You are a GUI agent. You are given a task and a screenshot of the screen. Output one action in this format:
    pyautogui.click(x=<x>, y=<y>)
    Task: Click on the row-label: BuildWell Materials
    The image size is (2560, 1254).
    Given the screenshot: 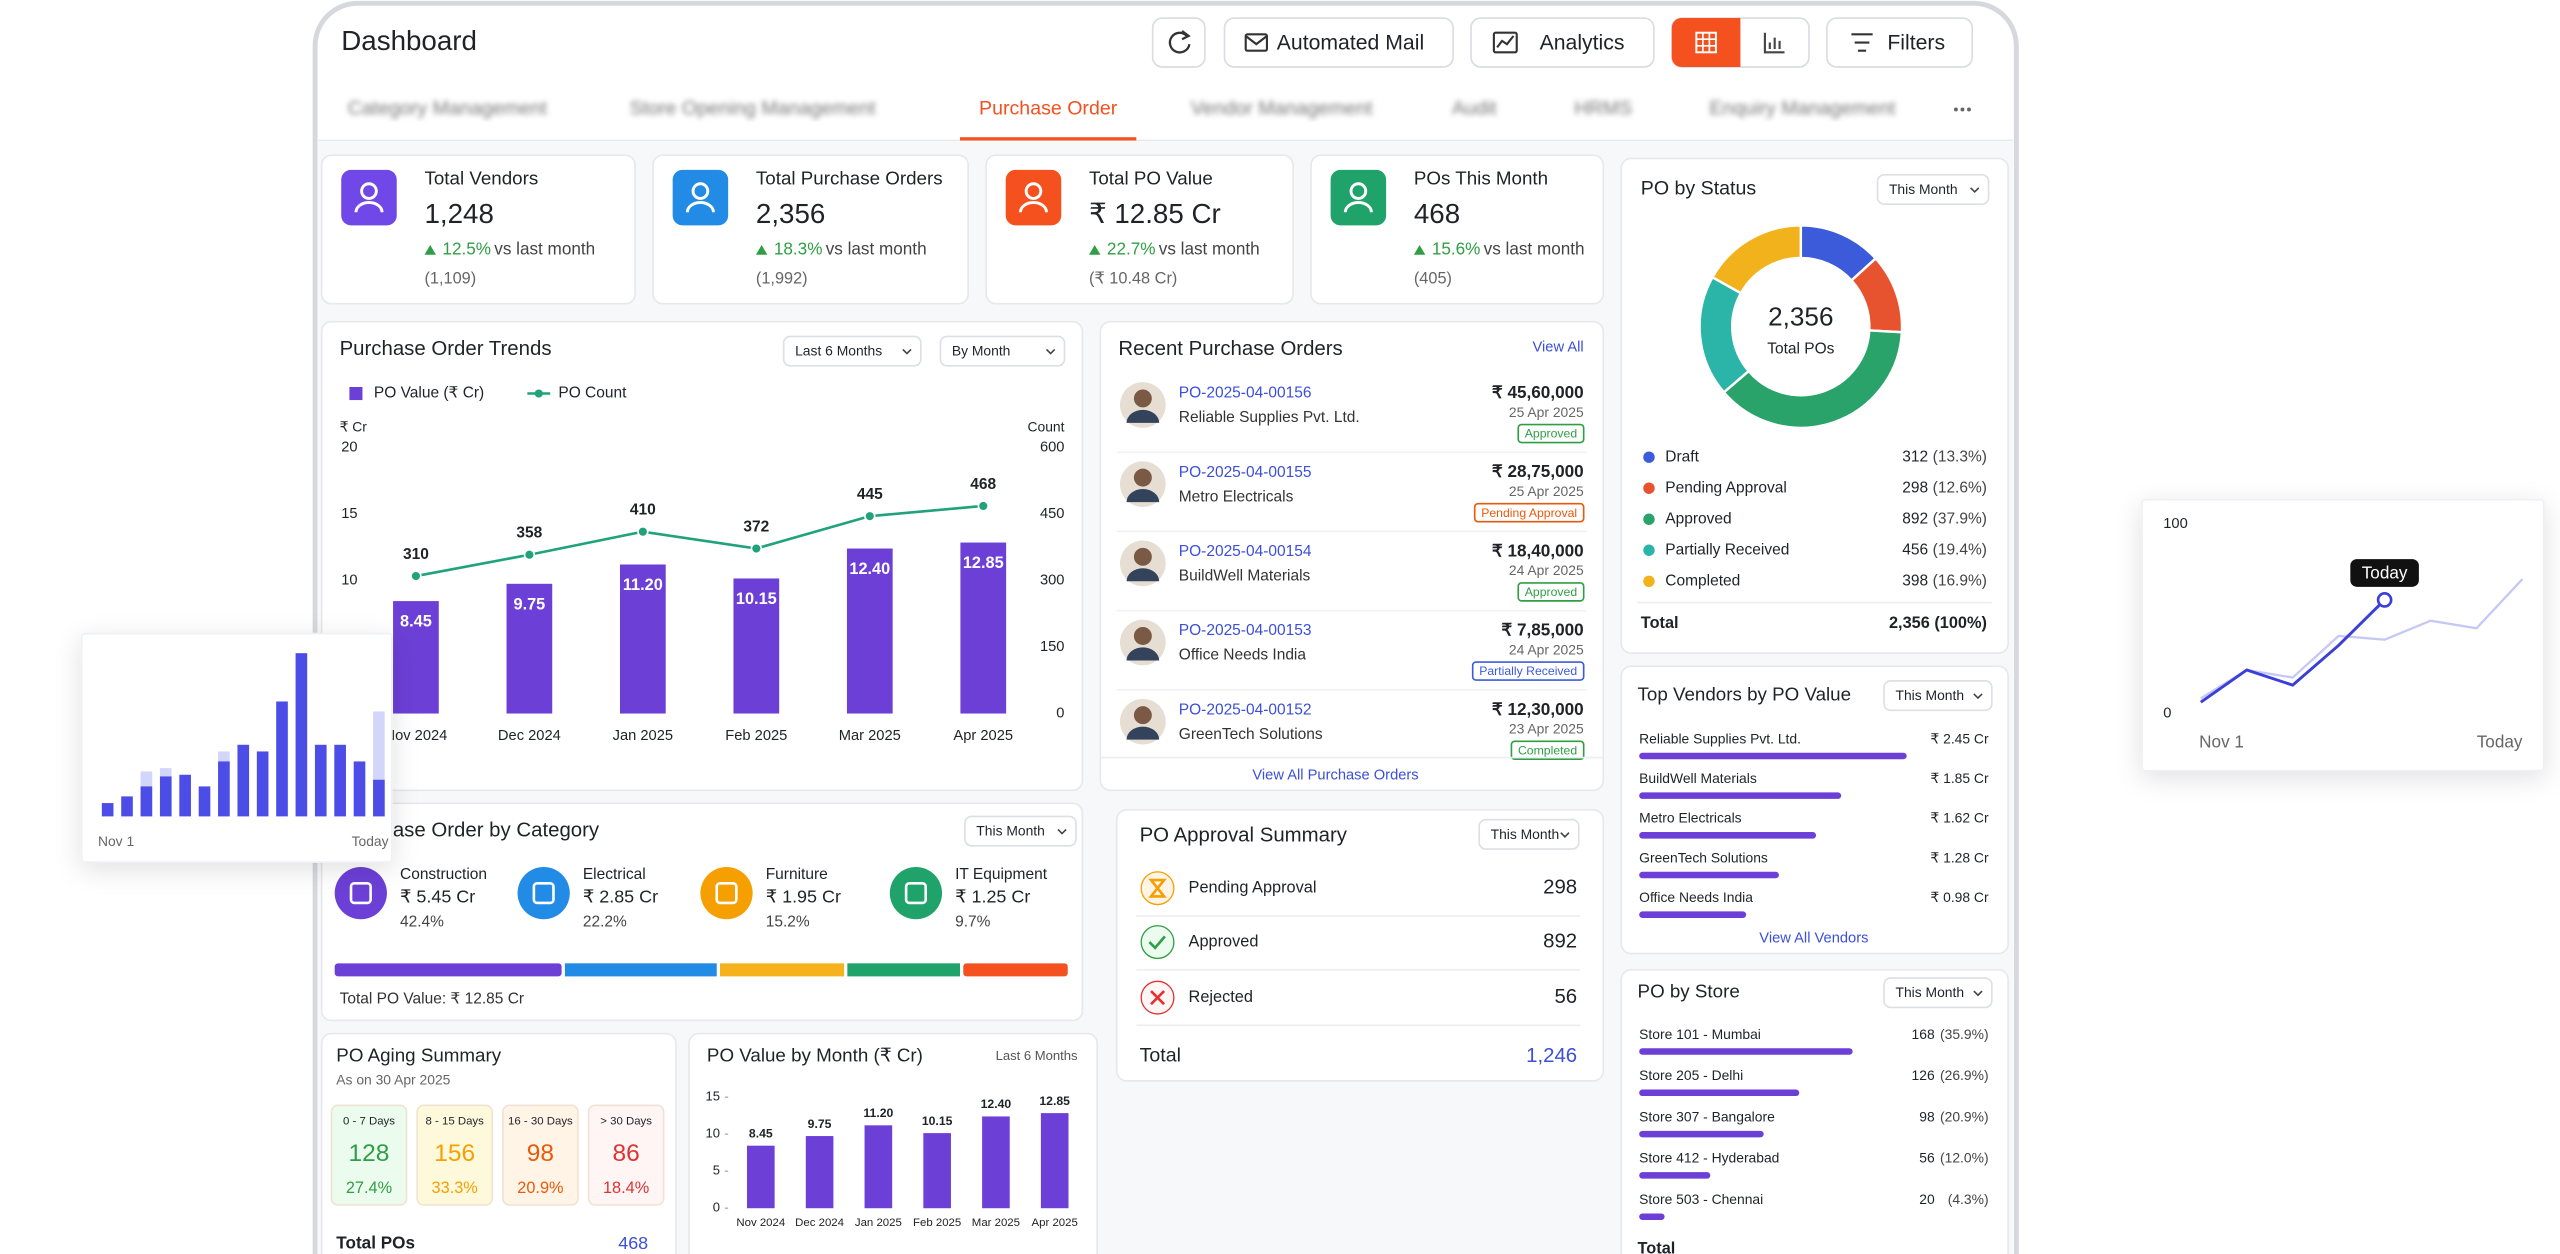 What is the action you would take?
    pyautogui.click(x=1698, y=778)
    